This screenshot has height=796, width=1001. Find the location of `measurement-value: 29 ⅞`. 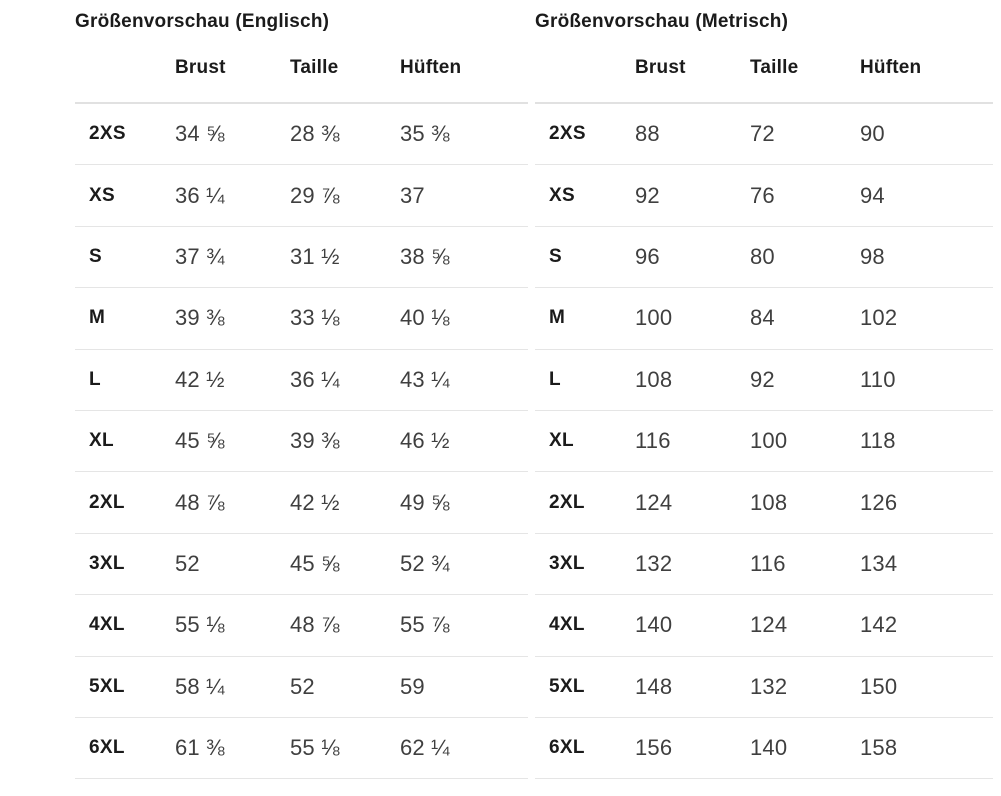

measurement-value: 29 ⅞ is located at coordinates (315, 195).